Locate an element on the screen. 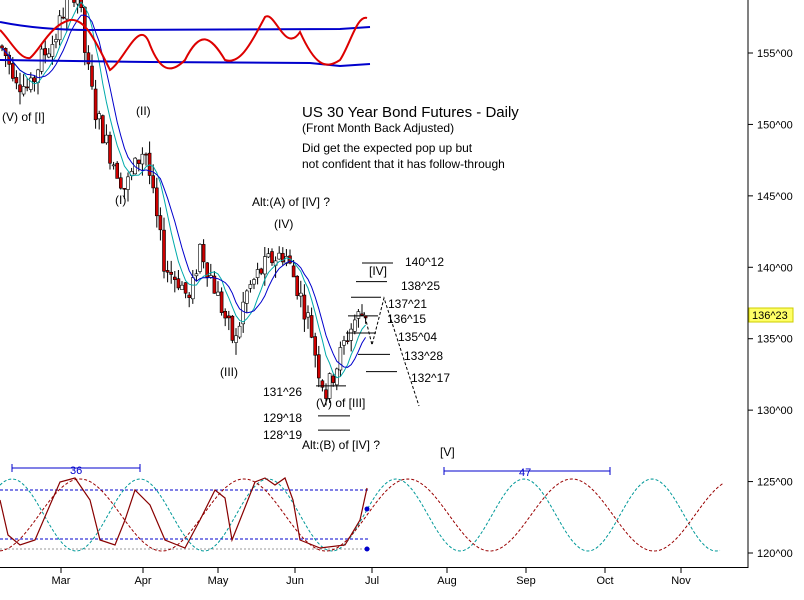  y-tick-label: 155^00 is located at coordinates (775, 54).